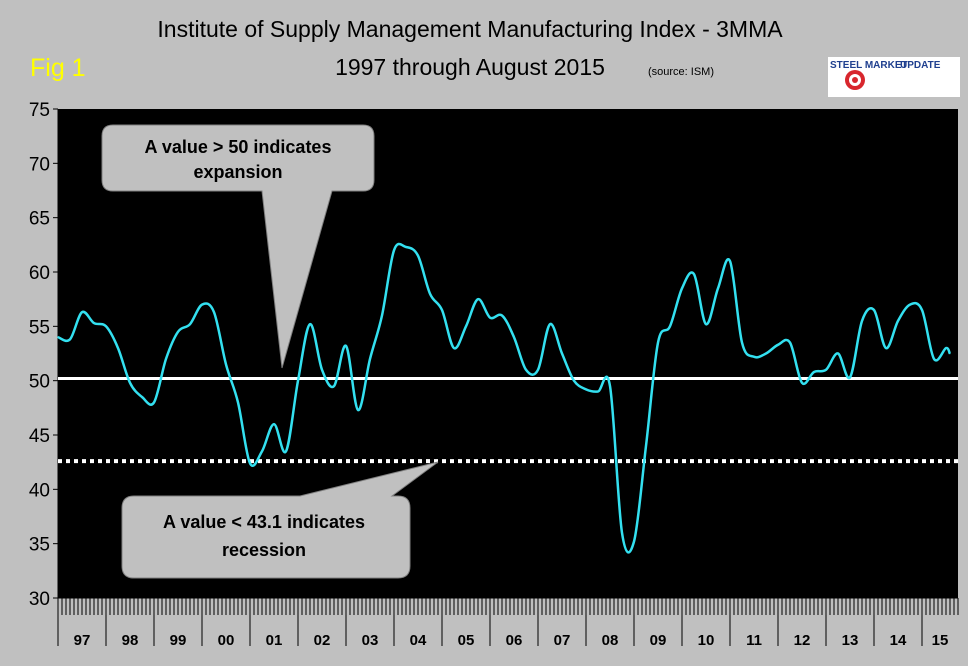 This screenshot has height=666, width=968. I want to click on y-tick-label: 40, so click(39, 490).